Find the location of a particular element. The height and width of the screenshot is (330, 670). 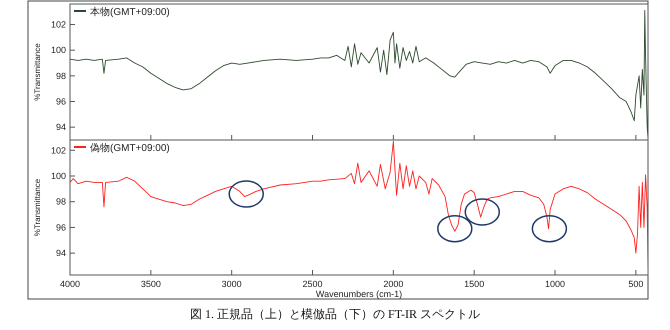

x-tick-label: 500 is located at coordinates (636, 284).